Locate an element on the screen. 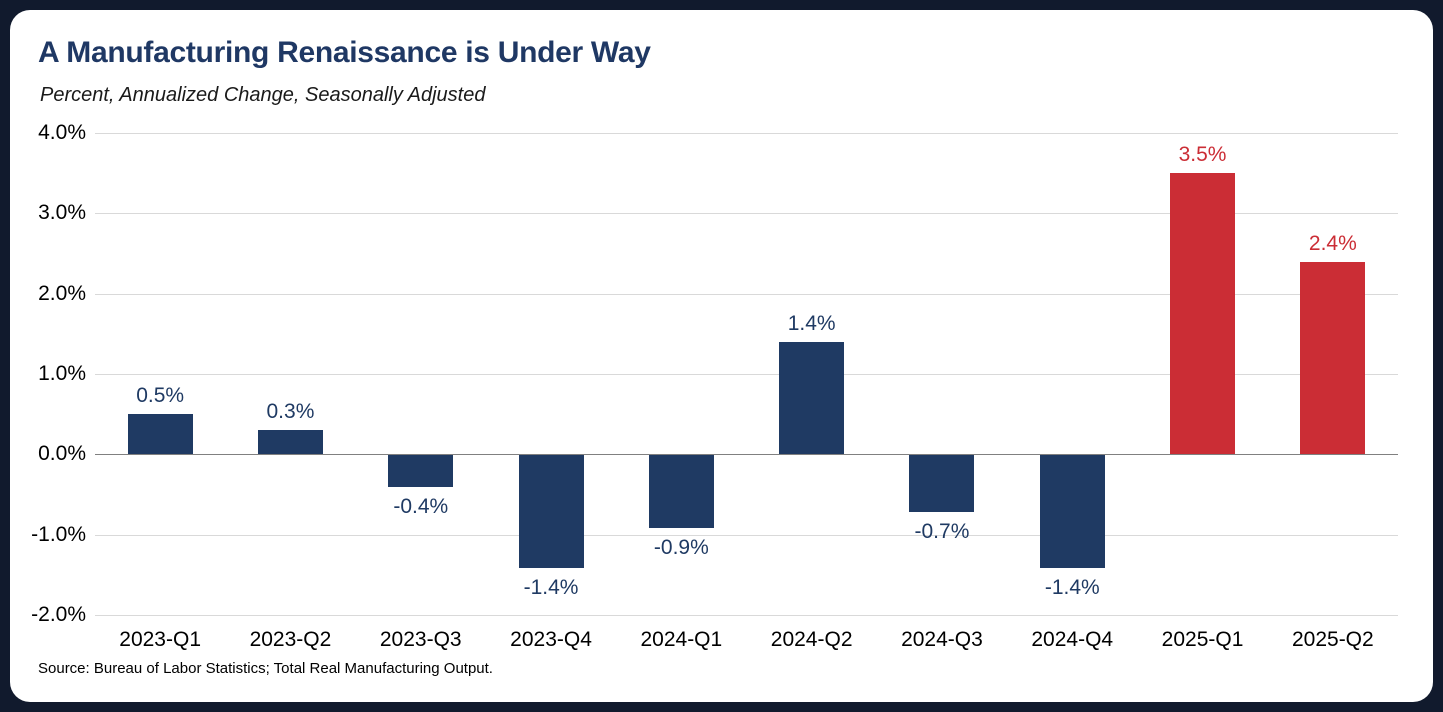 This screenshot has width=1443, height=712. bar-2024-Q2 is located at coordinates (812, 398).